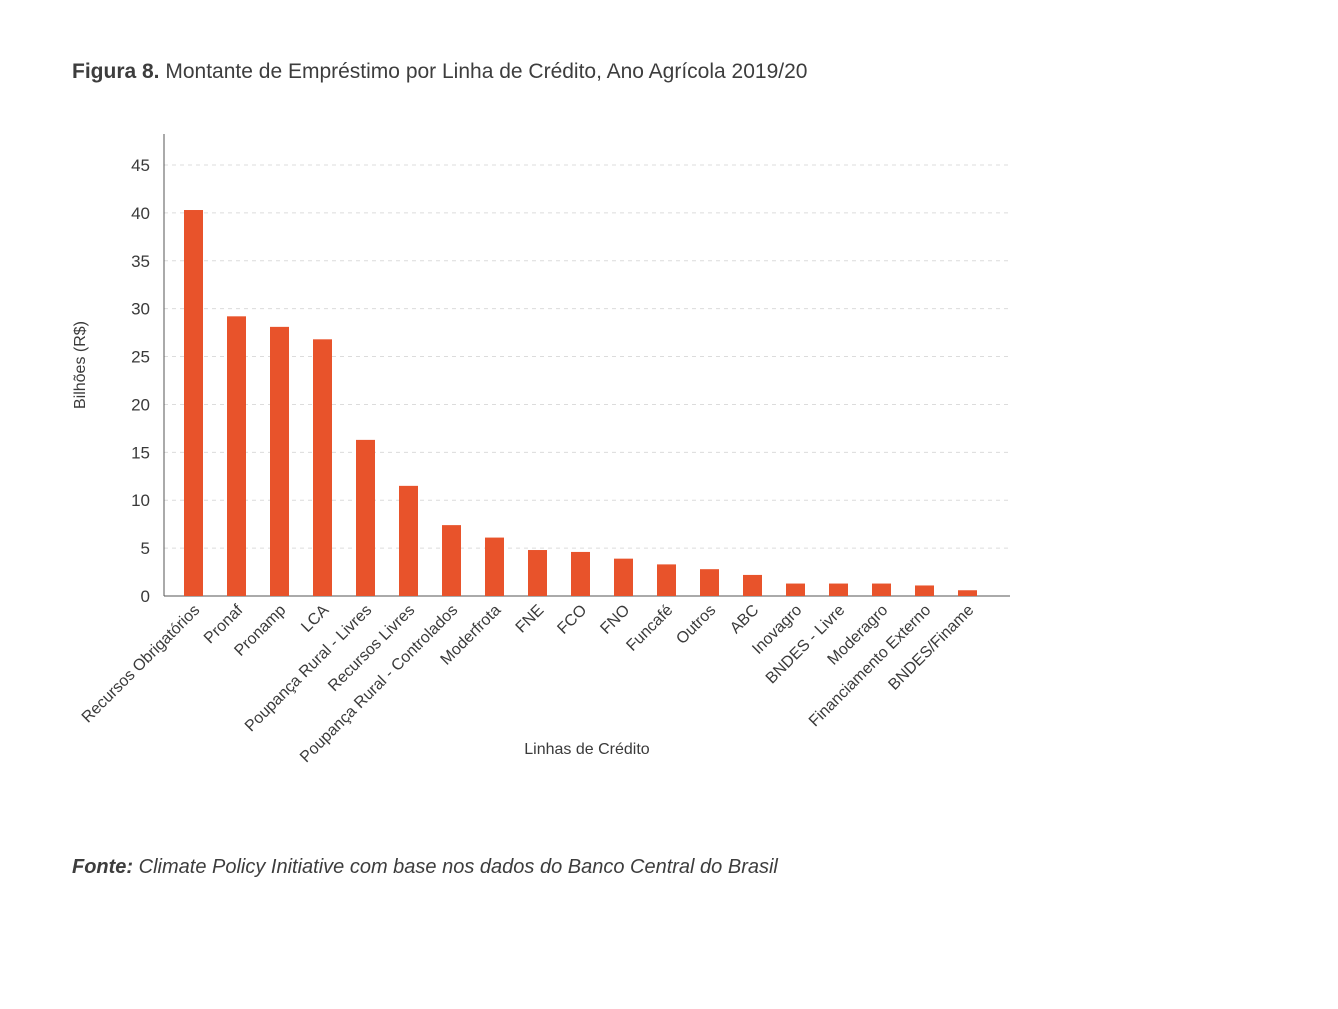 The height and width of the screenshot is (1009, 1338). I want to click on y-tick-label: 40, so click(140, 213).